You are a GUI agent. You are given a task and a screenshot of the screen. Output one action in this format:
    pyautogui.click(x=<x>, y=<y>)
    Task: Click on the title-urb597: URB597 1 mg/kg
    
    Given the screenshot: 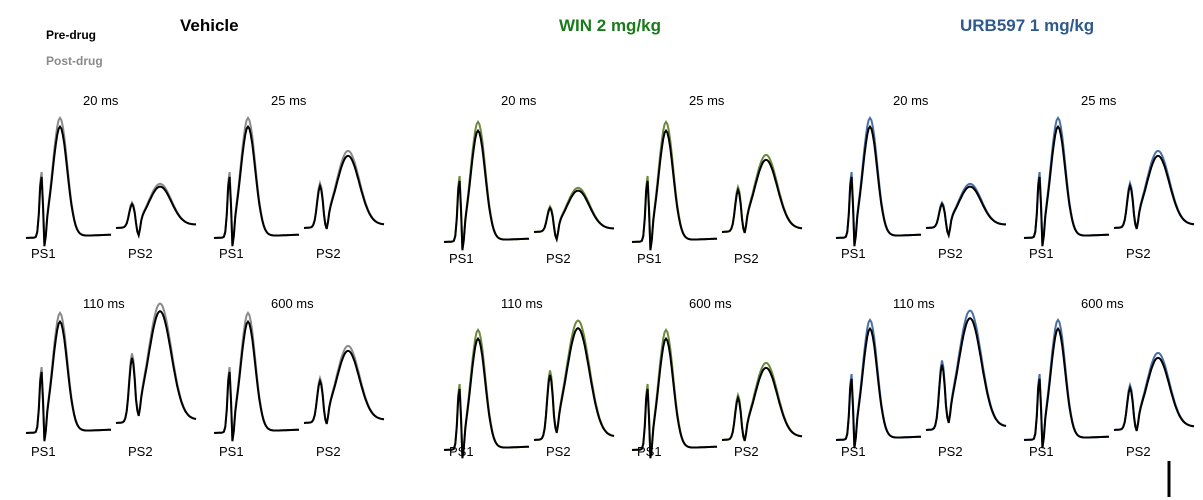 What is the action you would take?
    pyautogui.click(x=1027, y=25)
    